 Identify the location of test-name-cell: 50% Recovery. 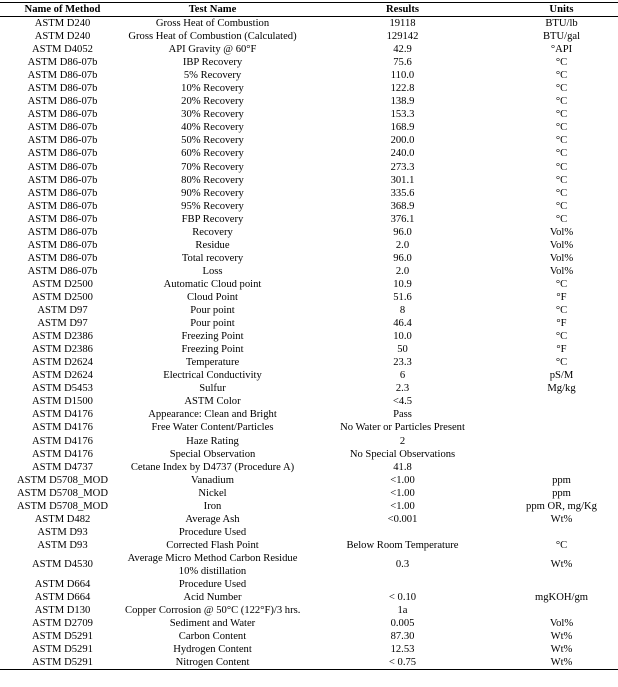
(212, 141).